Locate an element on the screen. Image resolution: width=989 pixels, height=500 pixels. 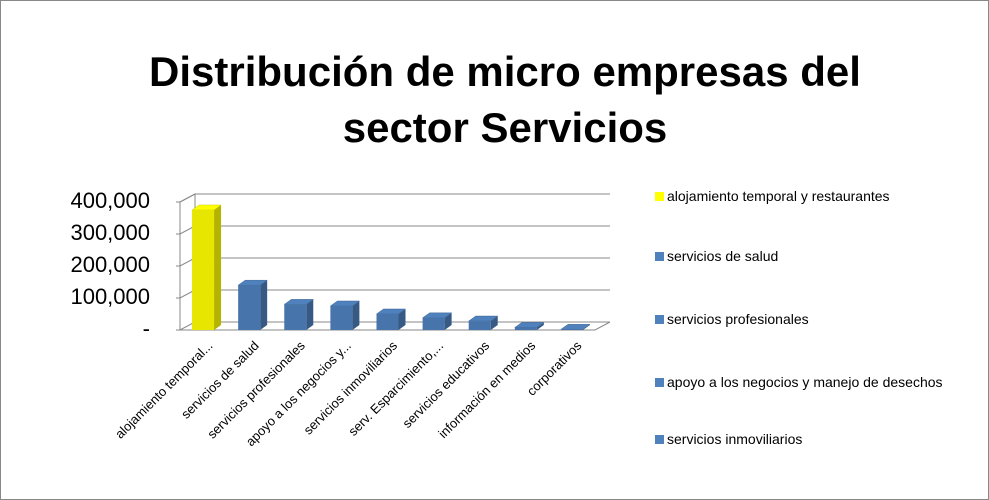
legend-label: servicios inmoviliarios is located at coordinates (735, 439).